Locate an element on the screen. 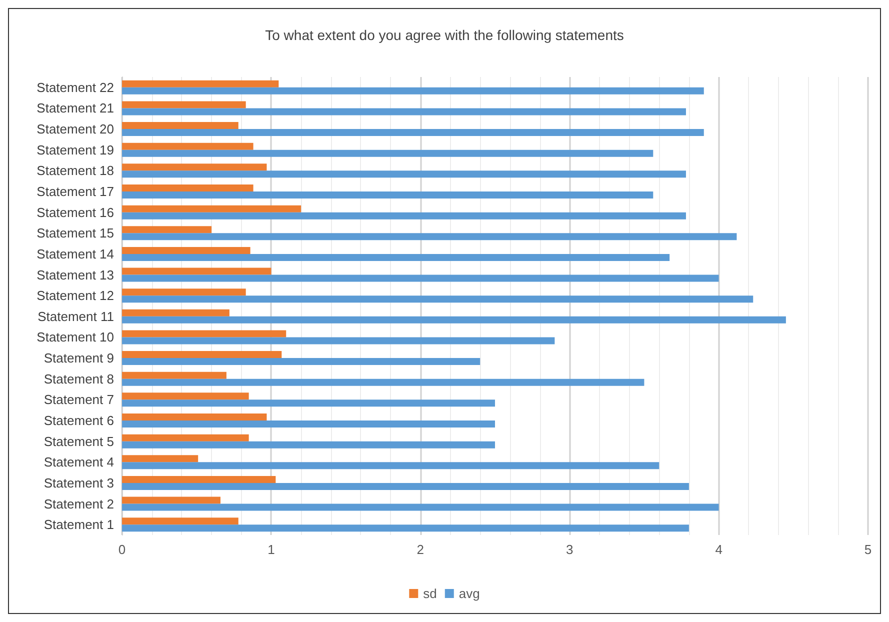  y-tick-label: Statement 11 is located at coordinates (76, 316).